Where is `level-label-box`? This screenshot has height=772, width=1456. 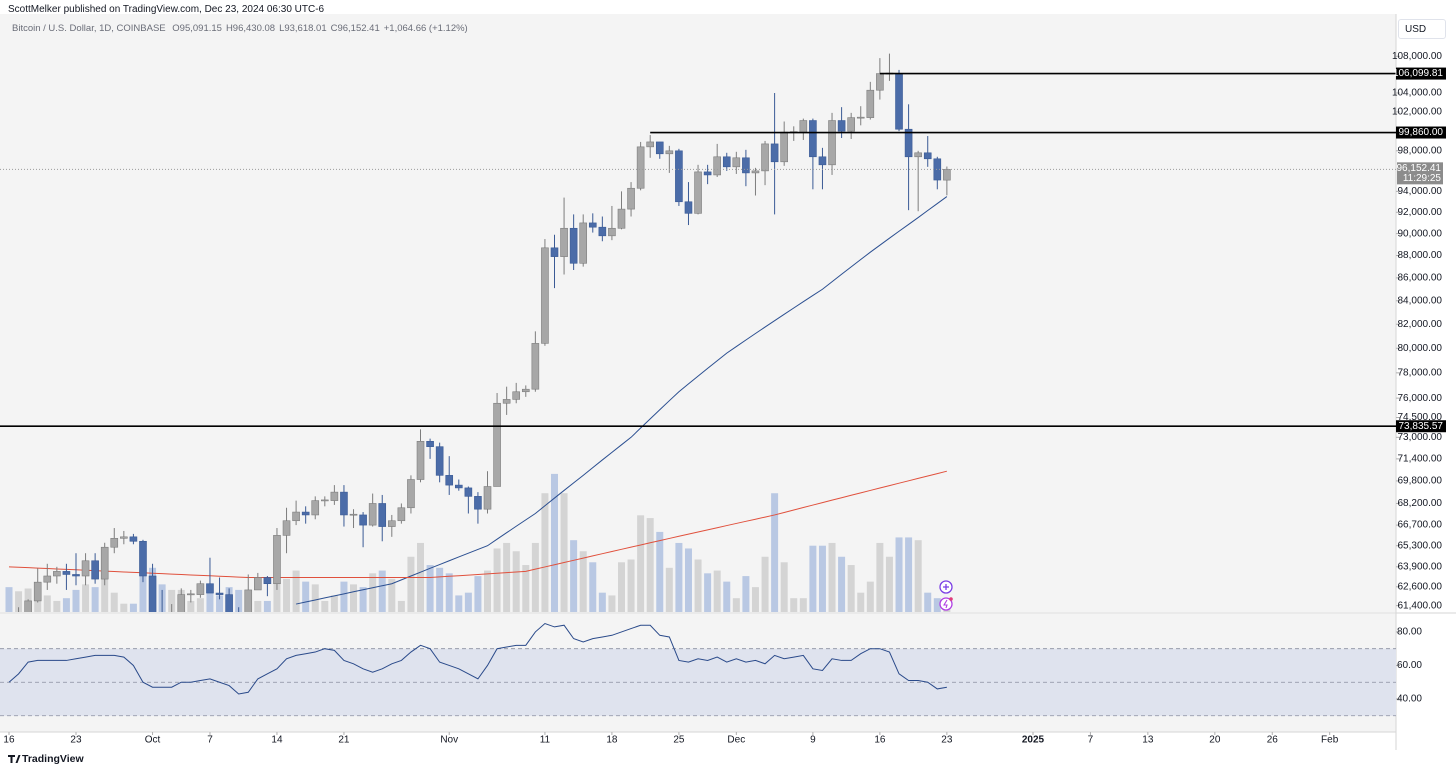 level-label-box is located at coordinates (1421, 426).